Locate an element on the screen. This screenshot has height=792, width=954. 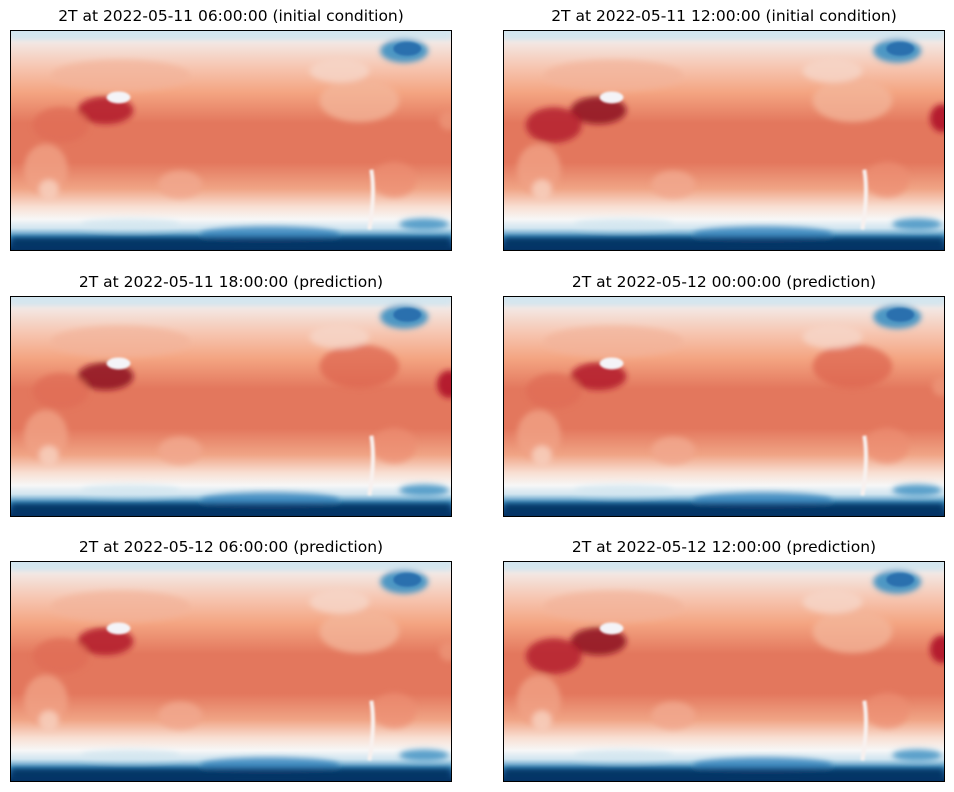
panel-title: 2T at 2022-05-11 18:00:00 (prediction) is located at coordinates (231, 282).